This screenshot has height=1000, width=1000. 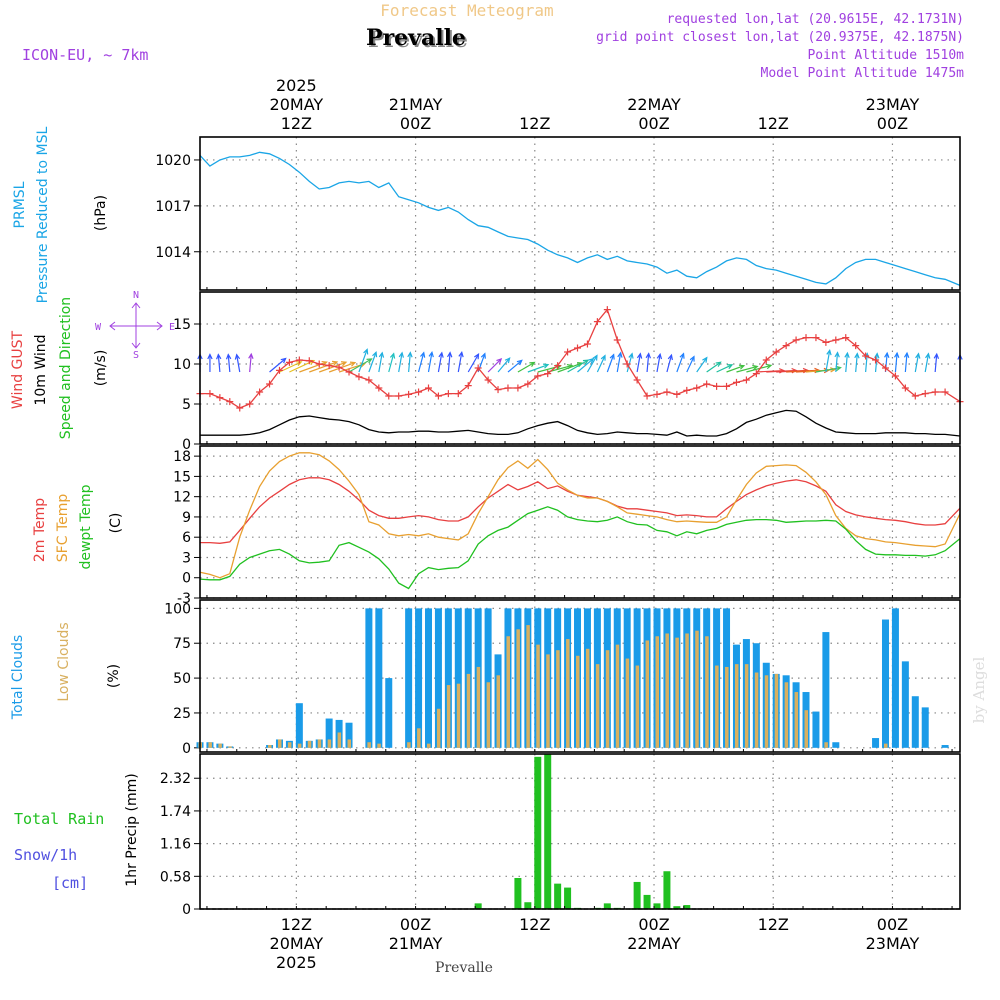 I want to click on super-title: Forecast Meteogram, so click(x=466, y=10).